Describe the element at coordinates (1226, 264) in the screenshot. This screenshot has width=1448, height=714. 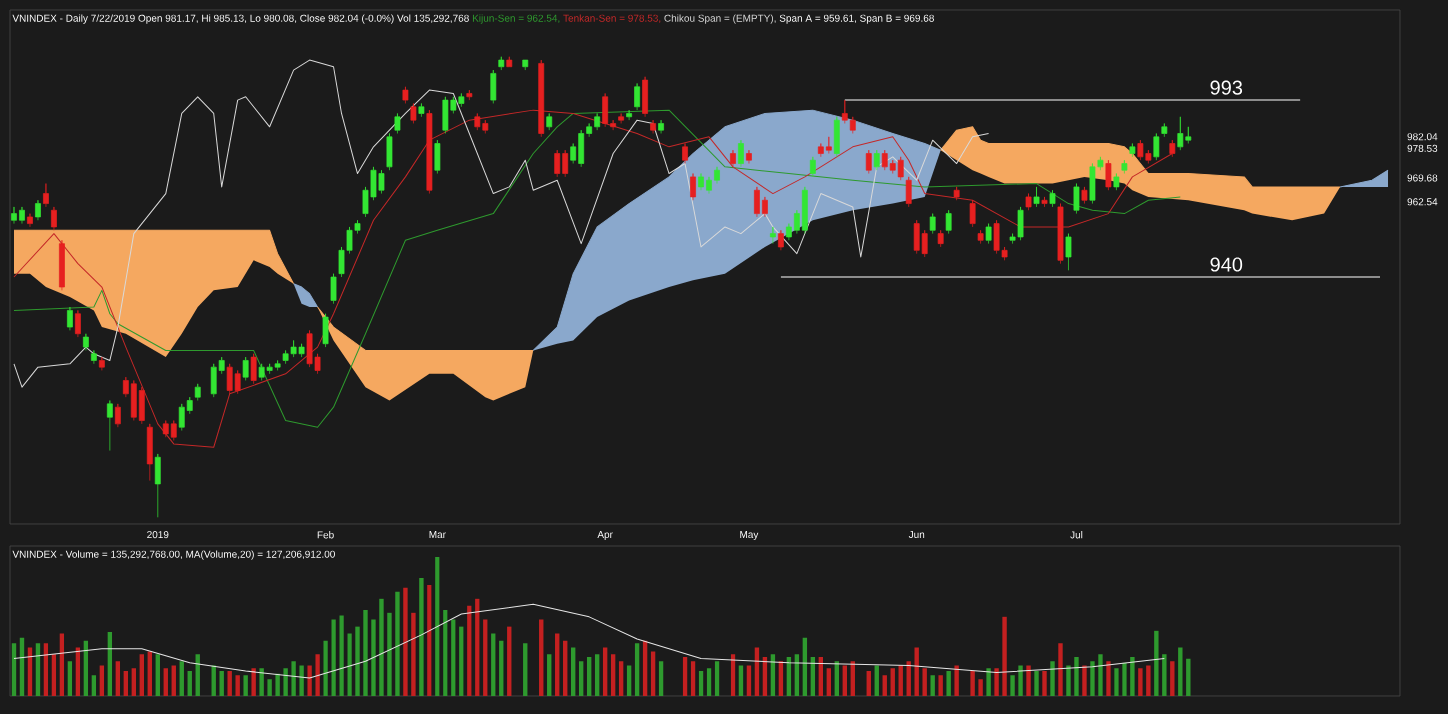
I see `annotation: 940` at that location.